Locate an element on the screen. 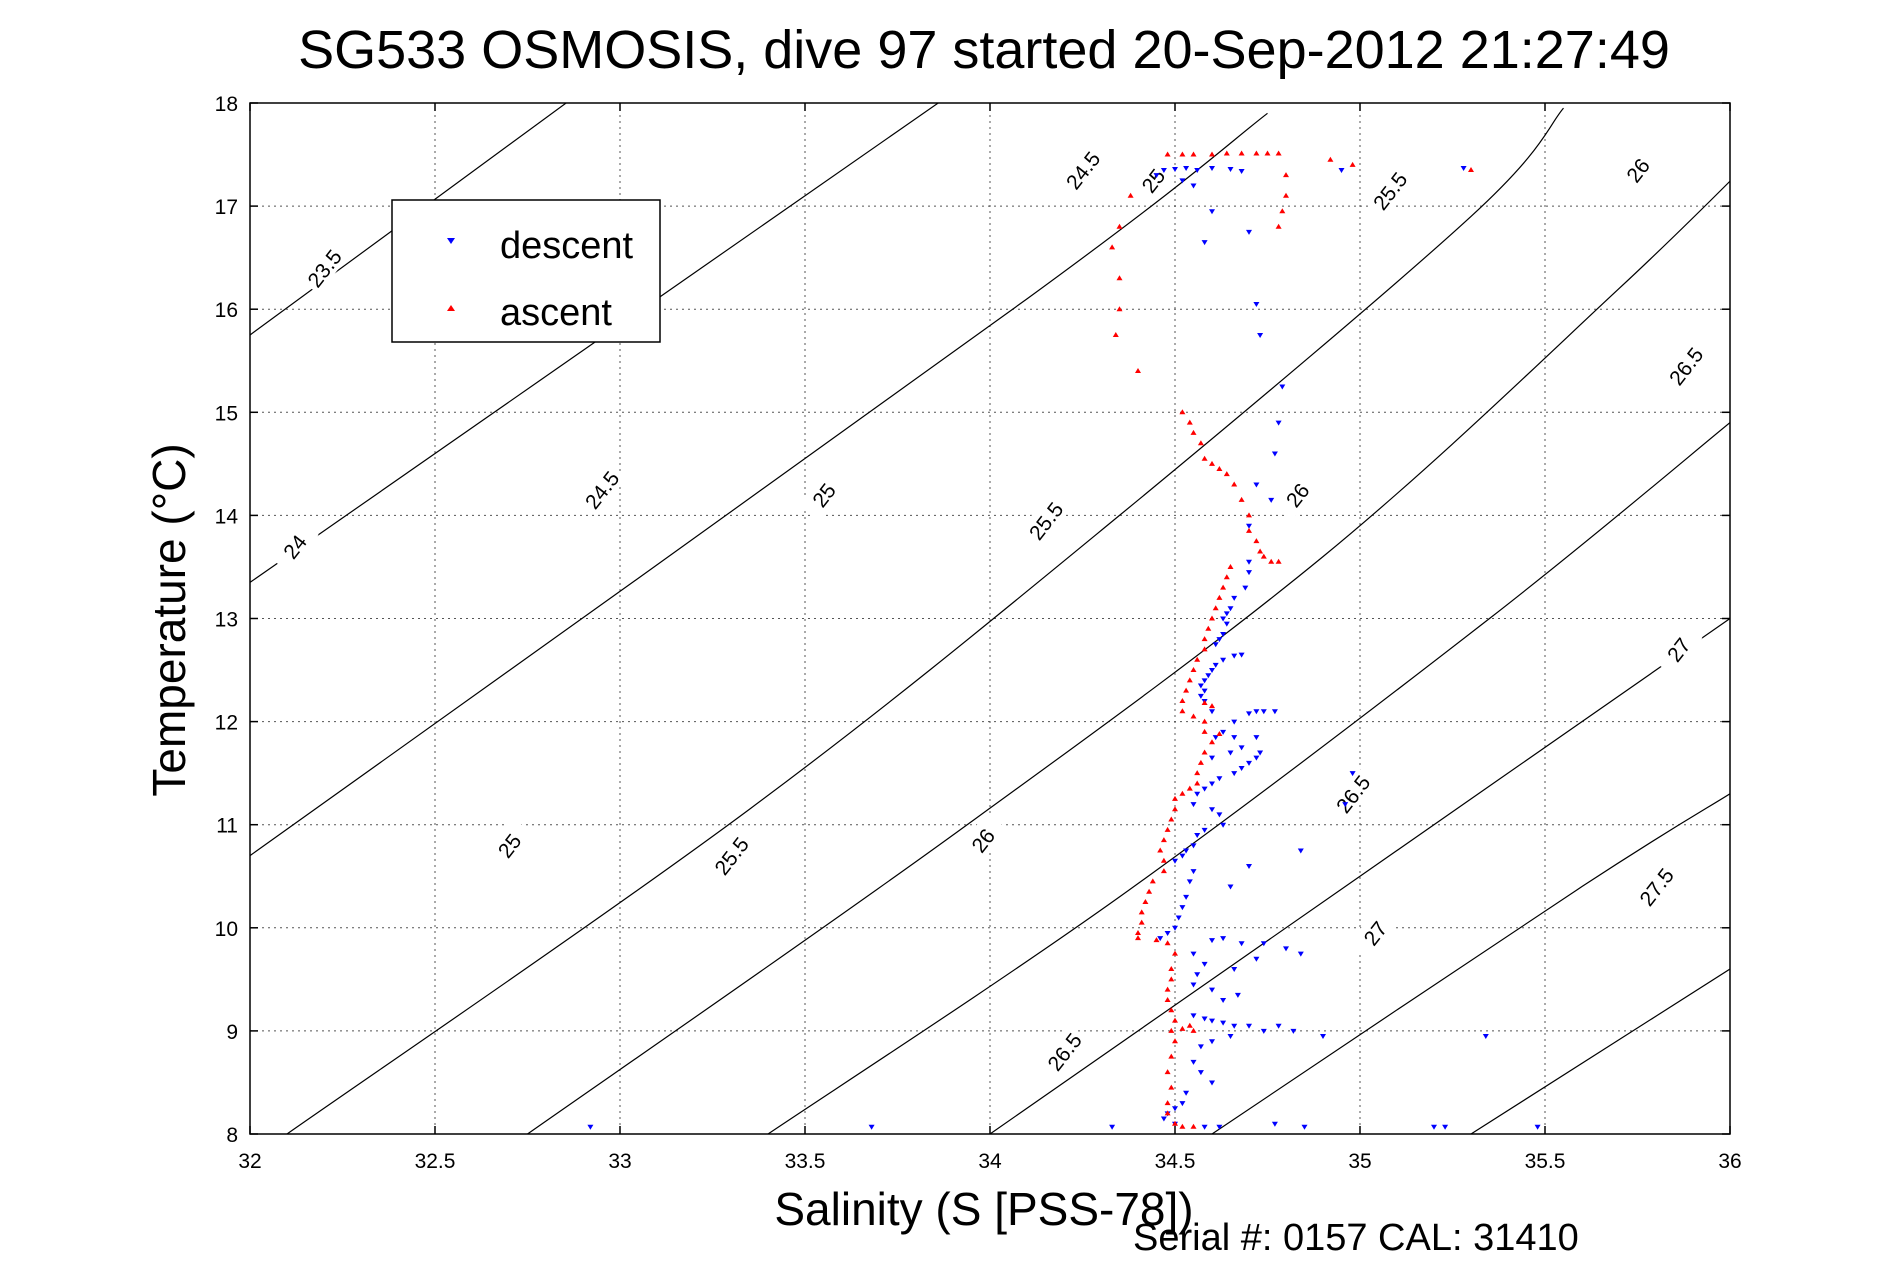 The width and height of the screenshot is (1891, 1262). legend-descent-label: descent is located at coordinates (567, 246).